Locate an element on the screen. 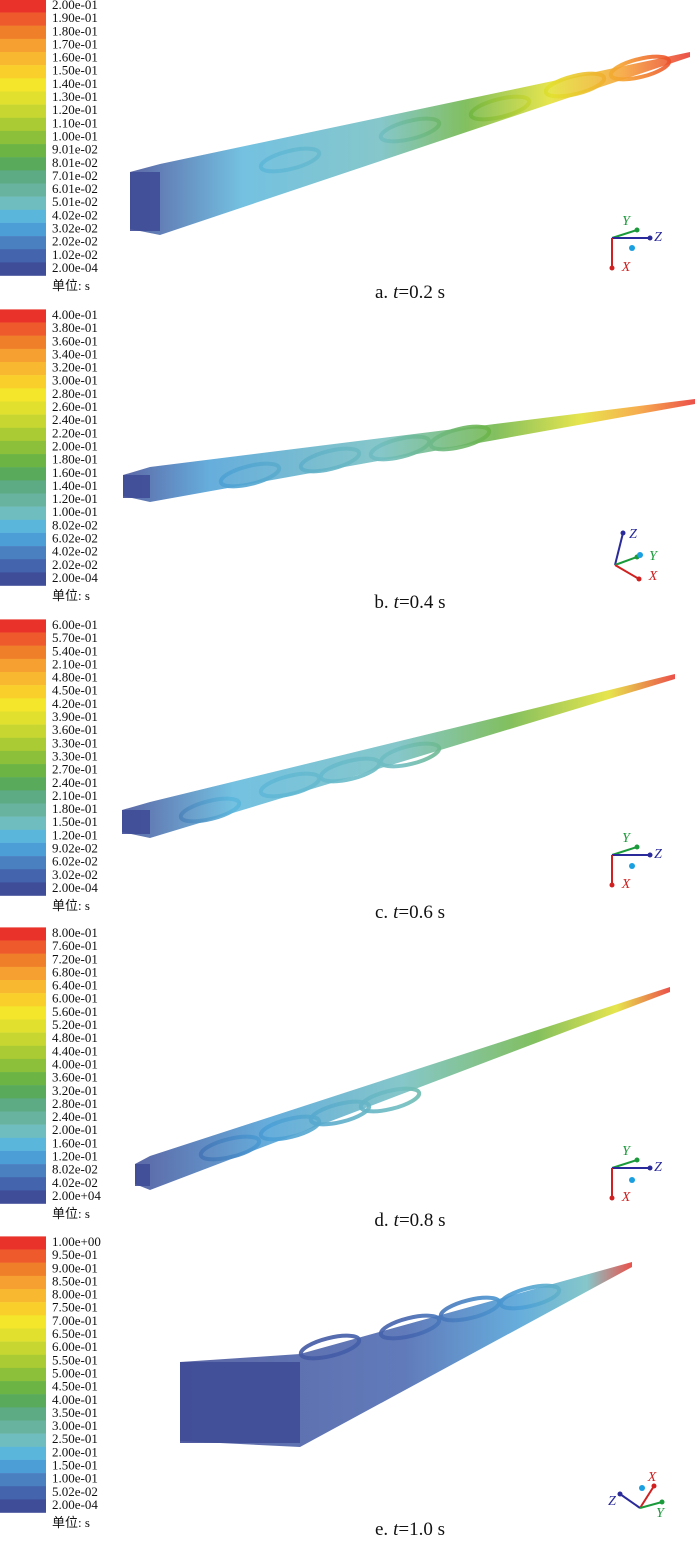 The height and width of the screenshot is (1541, 700). legend-label: 9.50e-01 is located at coordinates (75, 1254).